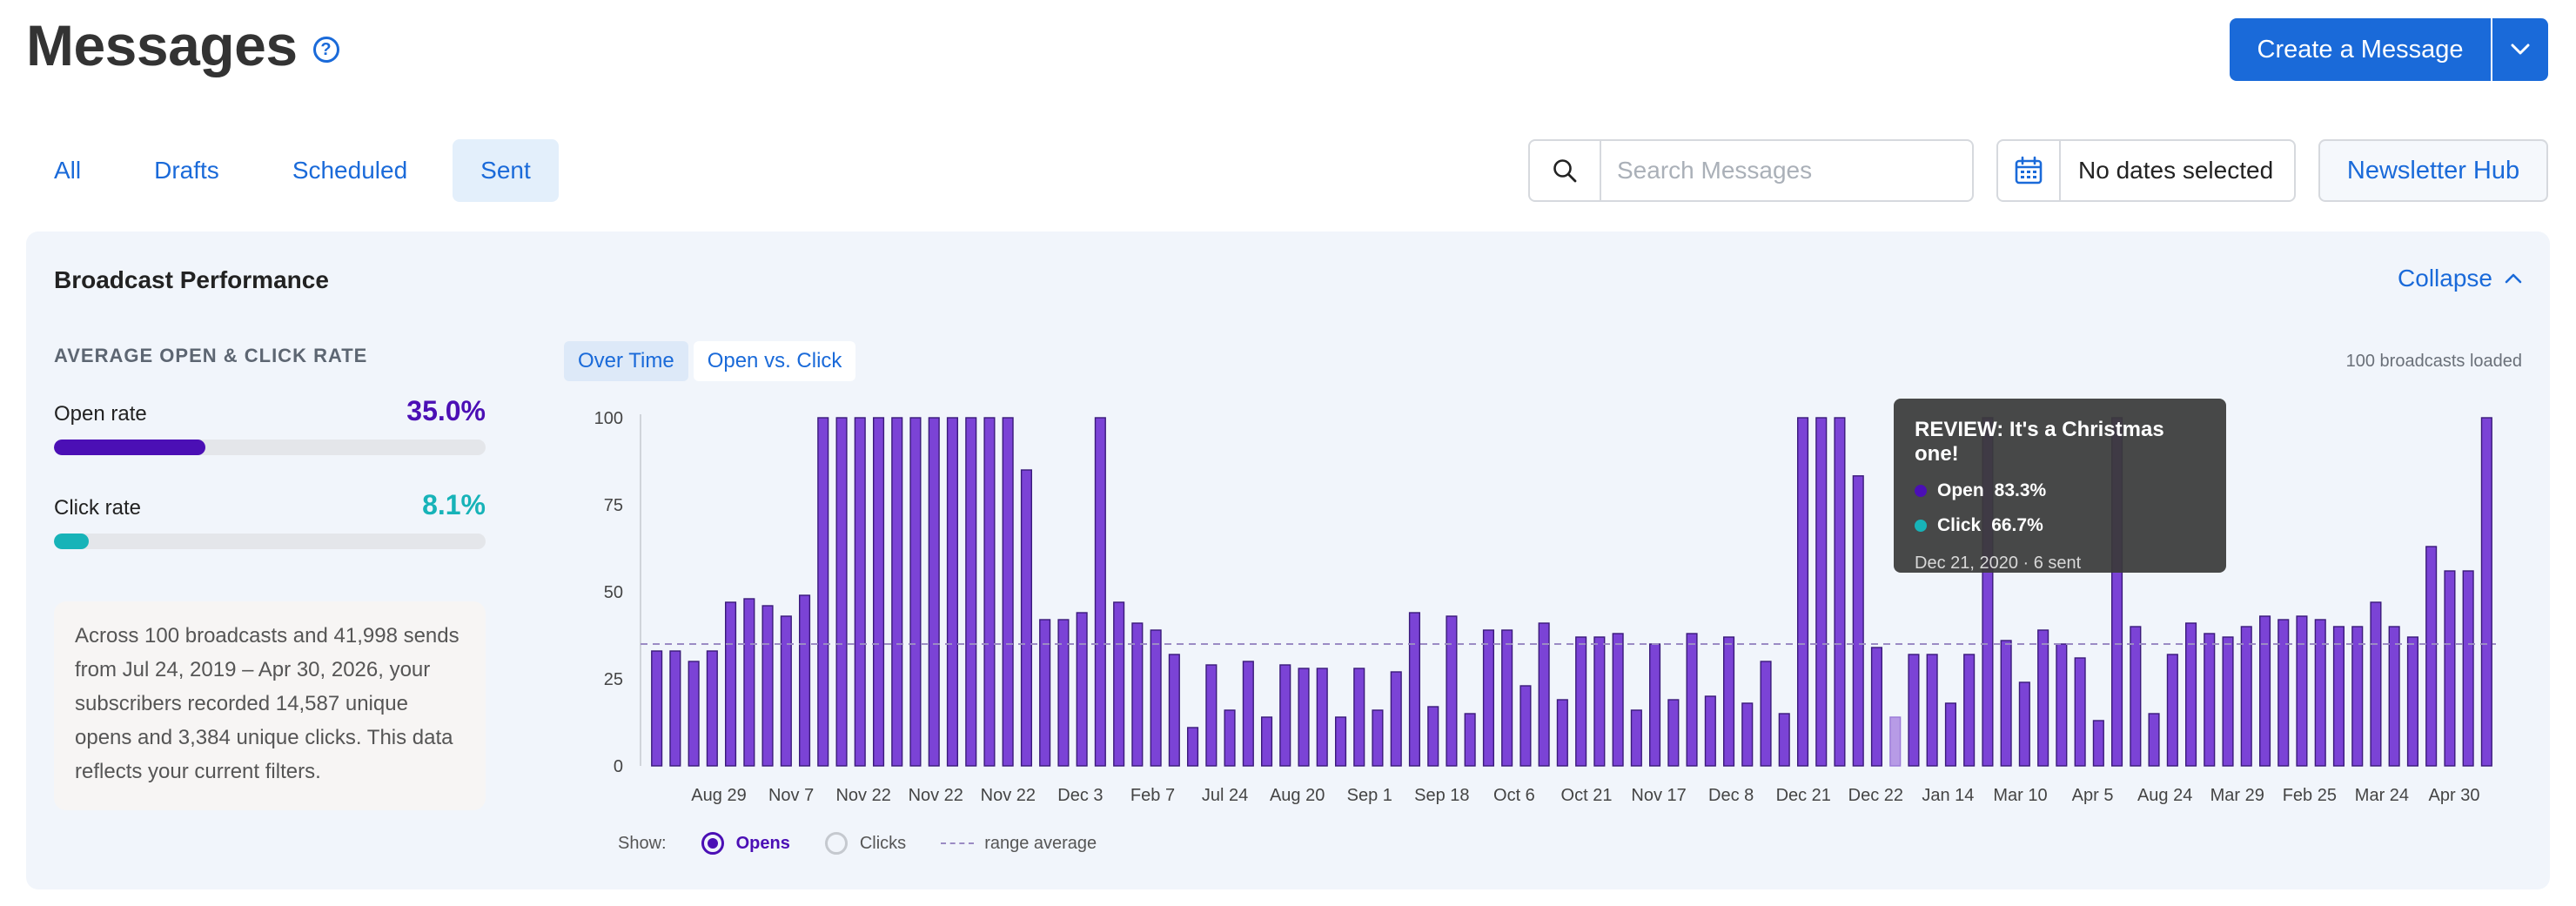 This screenshot has height=906, width=2576. Describe the element at coordinates (1948, 795) in the screenshot. I see `x-tick-label: Jan 14` at that location.